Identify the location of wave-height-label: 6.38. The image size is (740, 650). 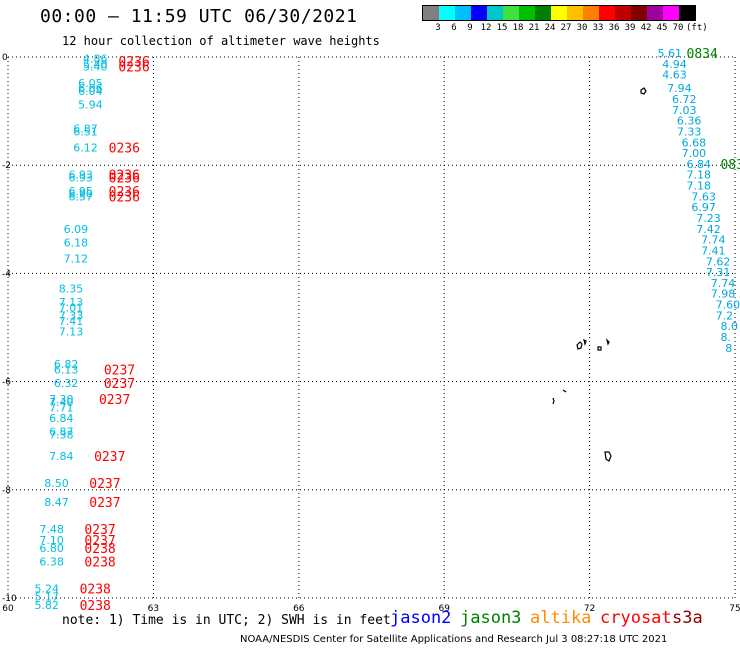
(51, 562).